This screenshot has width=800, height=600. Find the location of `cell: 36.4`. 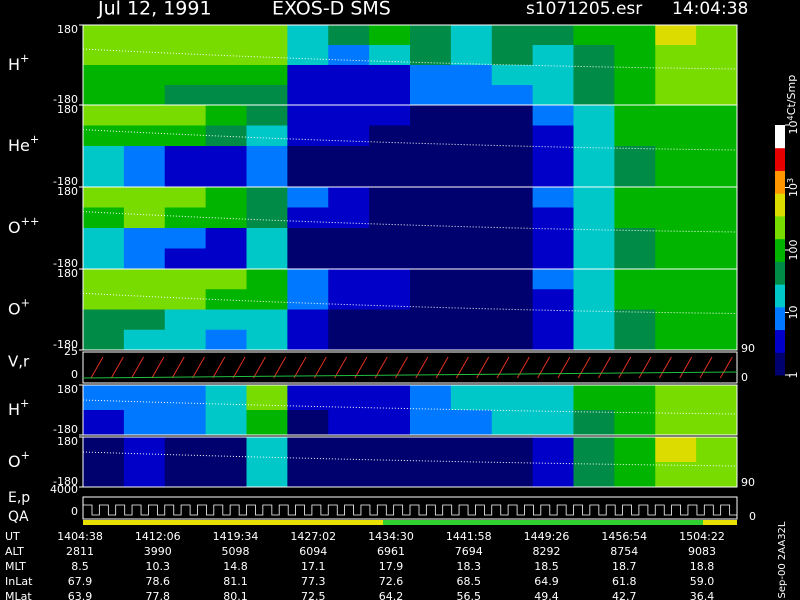

cell: 36.4 is located at coordinates (702, 595).